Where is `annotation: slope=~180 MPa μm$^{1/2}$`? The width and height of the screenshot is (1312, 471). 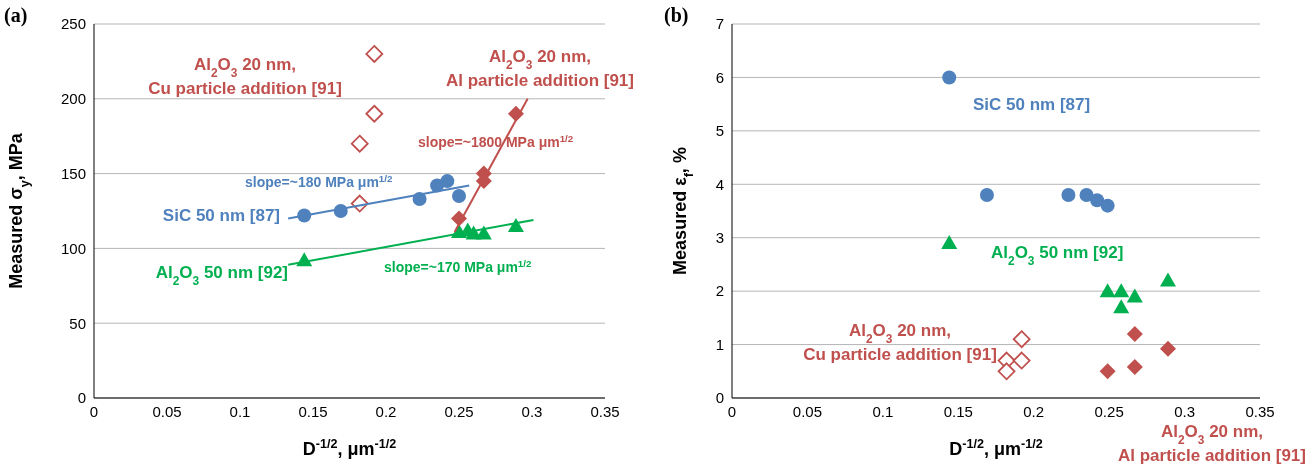
annotation: slope=~180 MPa μm$^{1/2}$ is located at coordinates (319, 181).